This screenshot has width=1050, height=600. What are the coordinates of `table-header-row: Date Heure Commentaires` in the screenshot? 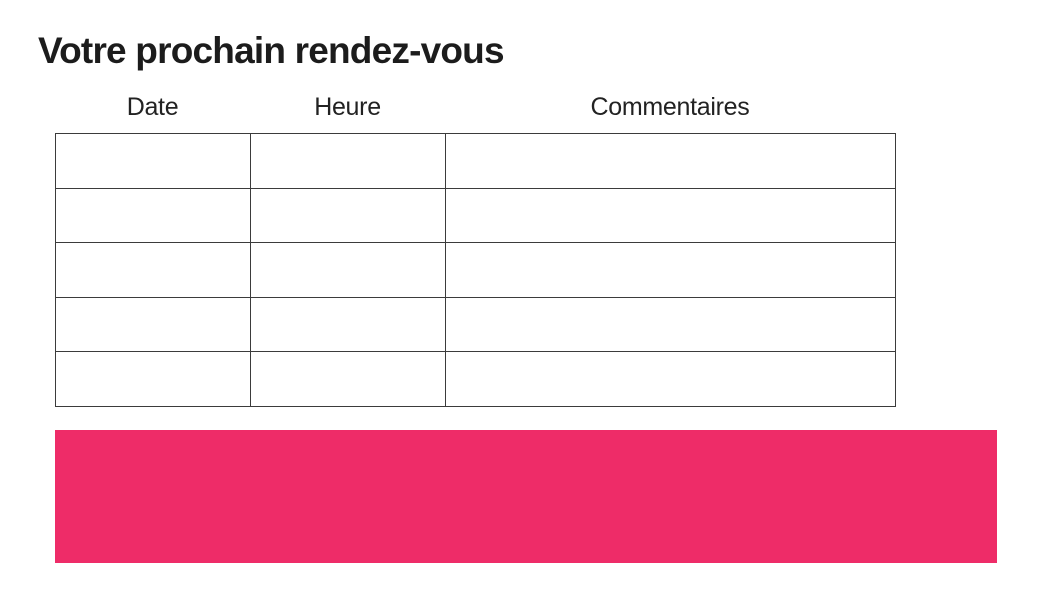 It's located at (475, 107).